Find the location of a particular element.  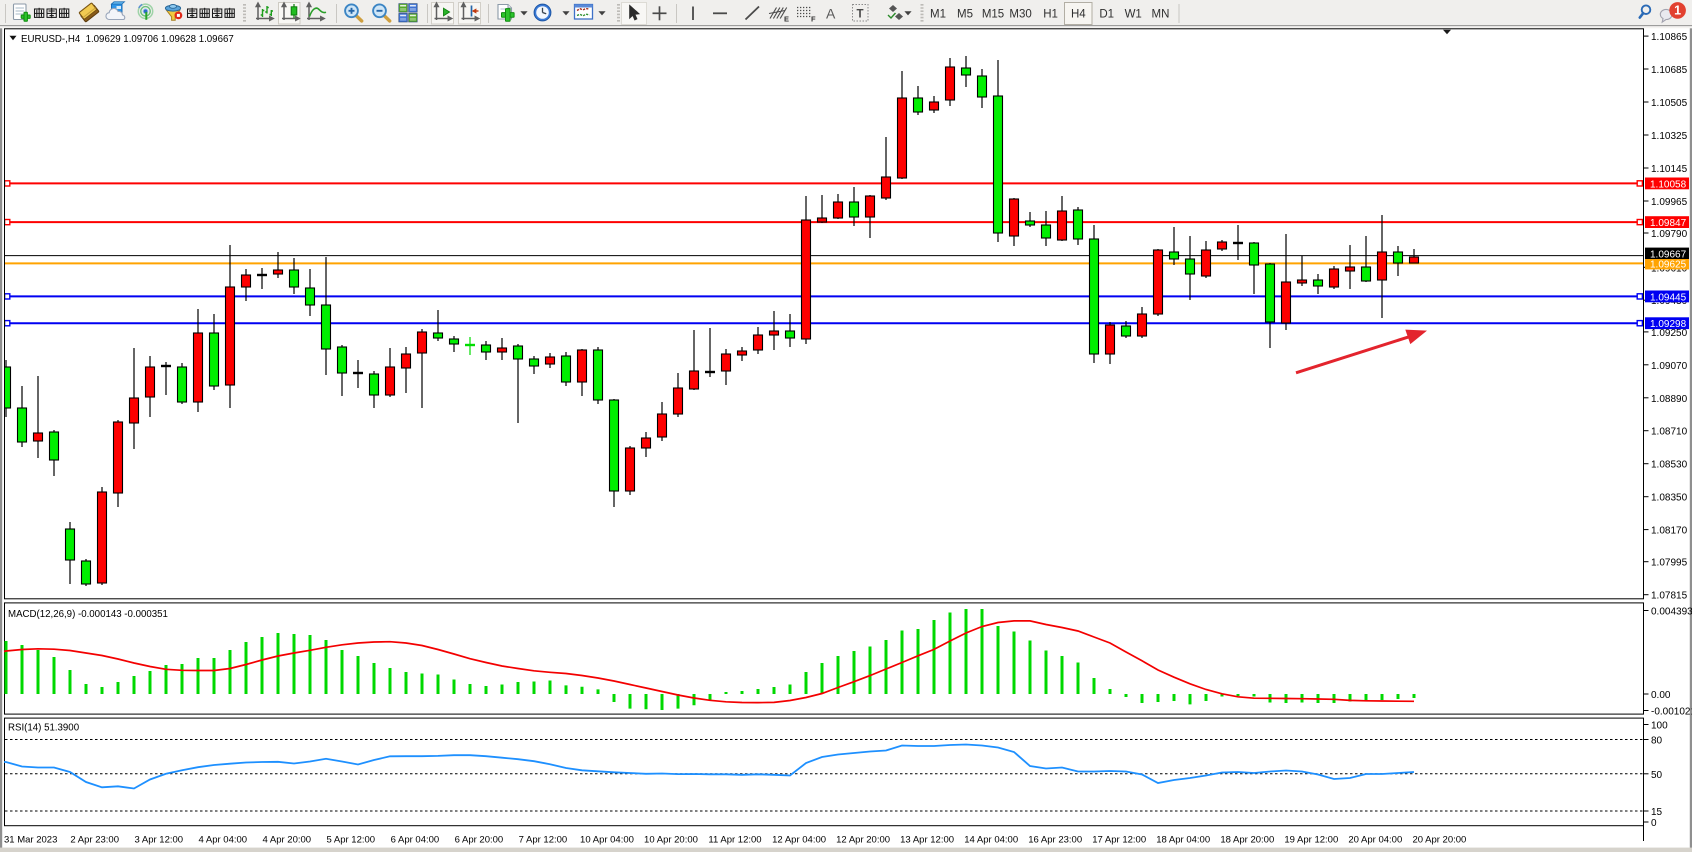

svg-text: W1 is located at coordinates (1133, 14).